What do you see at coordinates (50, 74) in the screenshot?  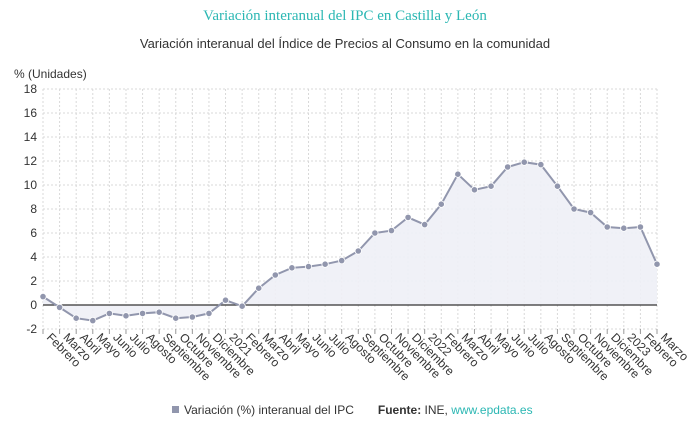 I see `y-axis-unit-label: % (Unidades)` at bounding box center [50, 74].